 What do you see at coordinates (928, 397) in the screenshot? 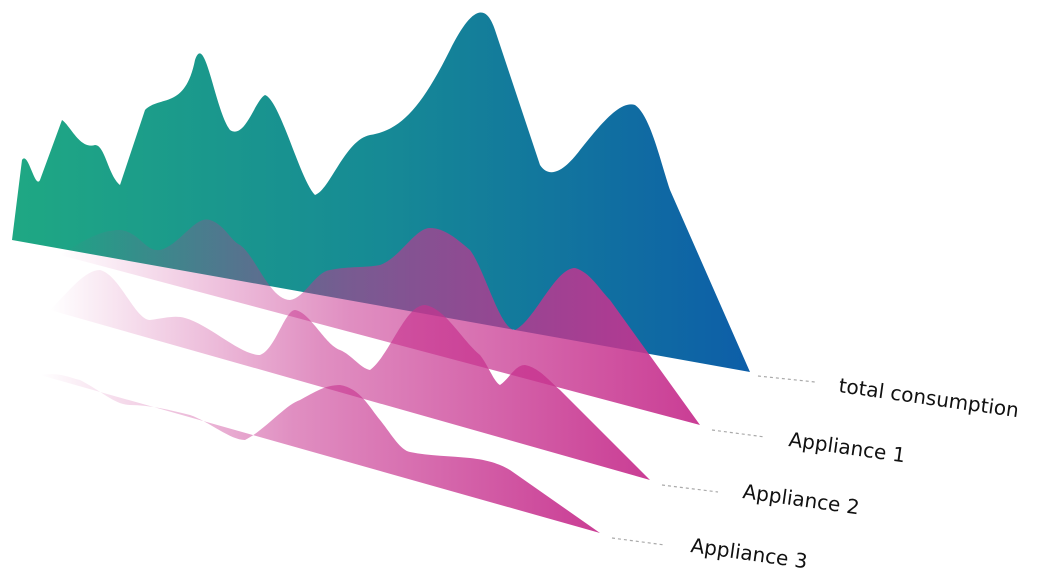
I see `label: total consumption` at bounding box center [928, 397].